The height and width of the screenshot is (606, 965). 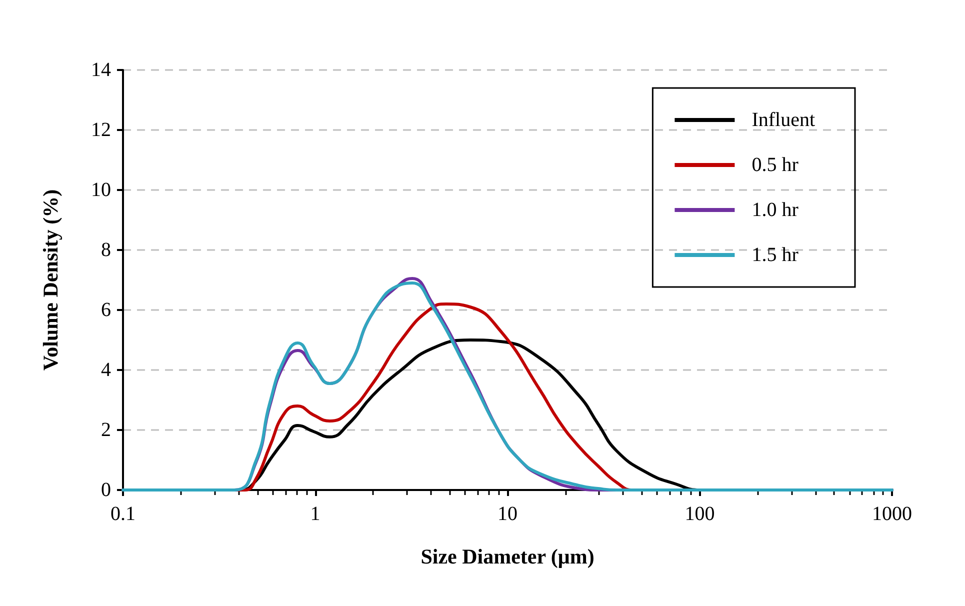 What do you see at coordinates (508, 514) in the screenshot?
I see `x-tick-label: 10` at bounding box center [508, 514].